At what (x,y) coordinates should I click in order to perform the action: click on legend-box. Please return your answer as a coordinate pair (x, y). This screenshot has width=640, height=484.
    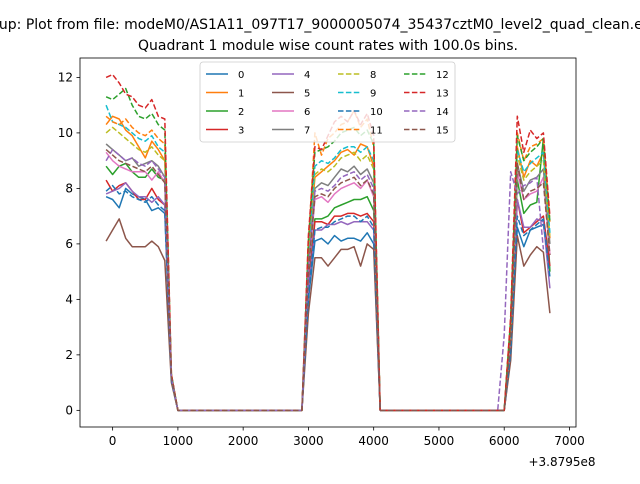
    Looking at the image, I should click on (327, 102).